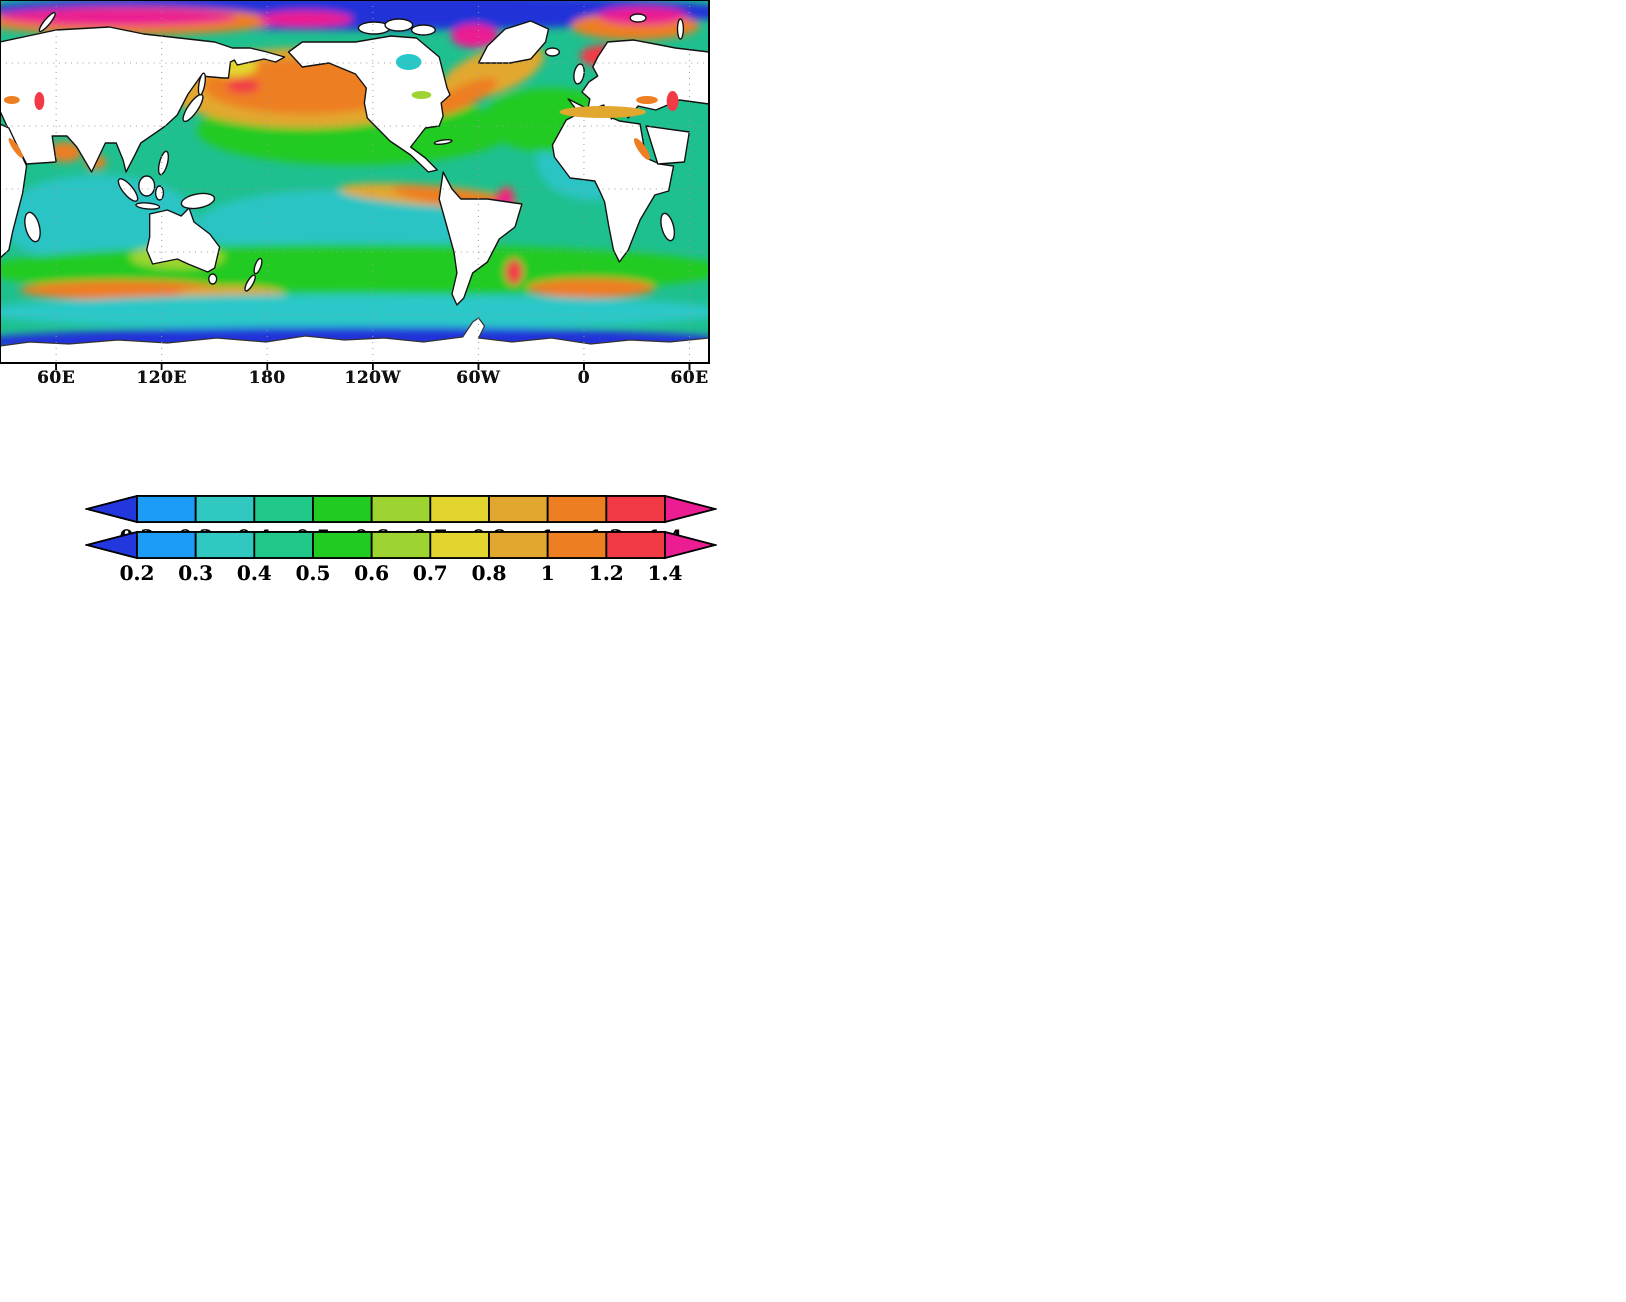 This screenshot has width=1626, height=1302. Describe the element at coordinates (548, 572) in the screenshot. I see `colorbar-tick-label: 1` at that location.